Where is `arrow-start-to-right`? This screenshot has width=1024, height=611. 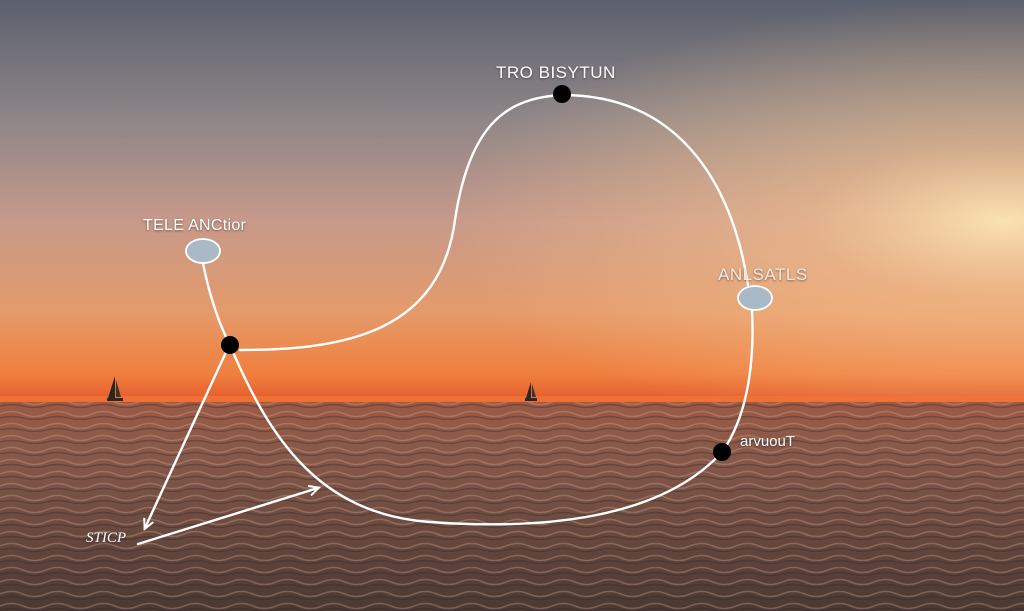
arrow-start-to-right is located at coordinates (227, 517).